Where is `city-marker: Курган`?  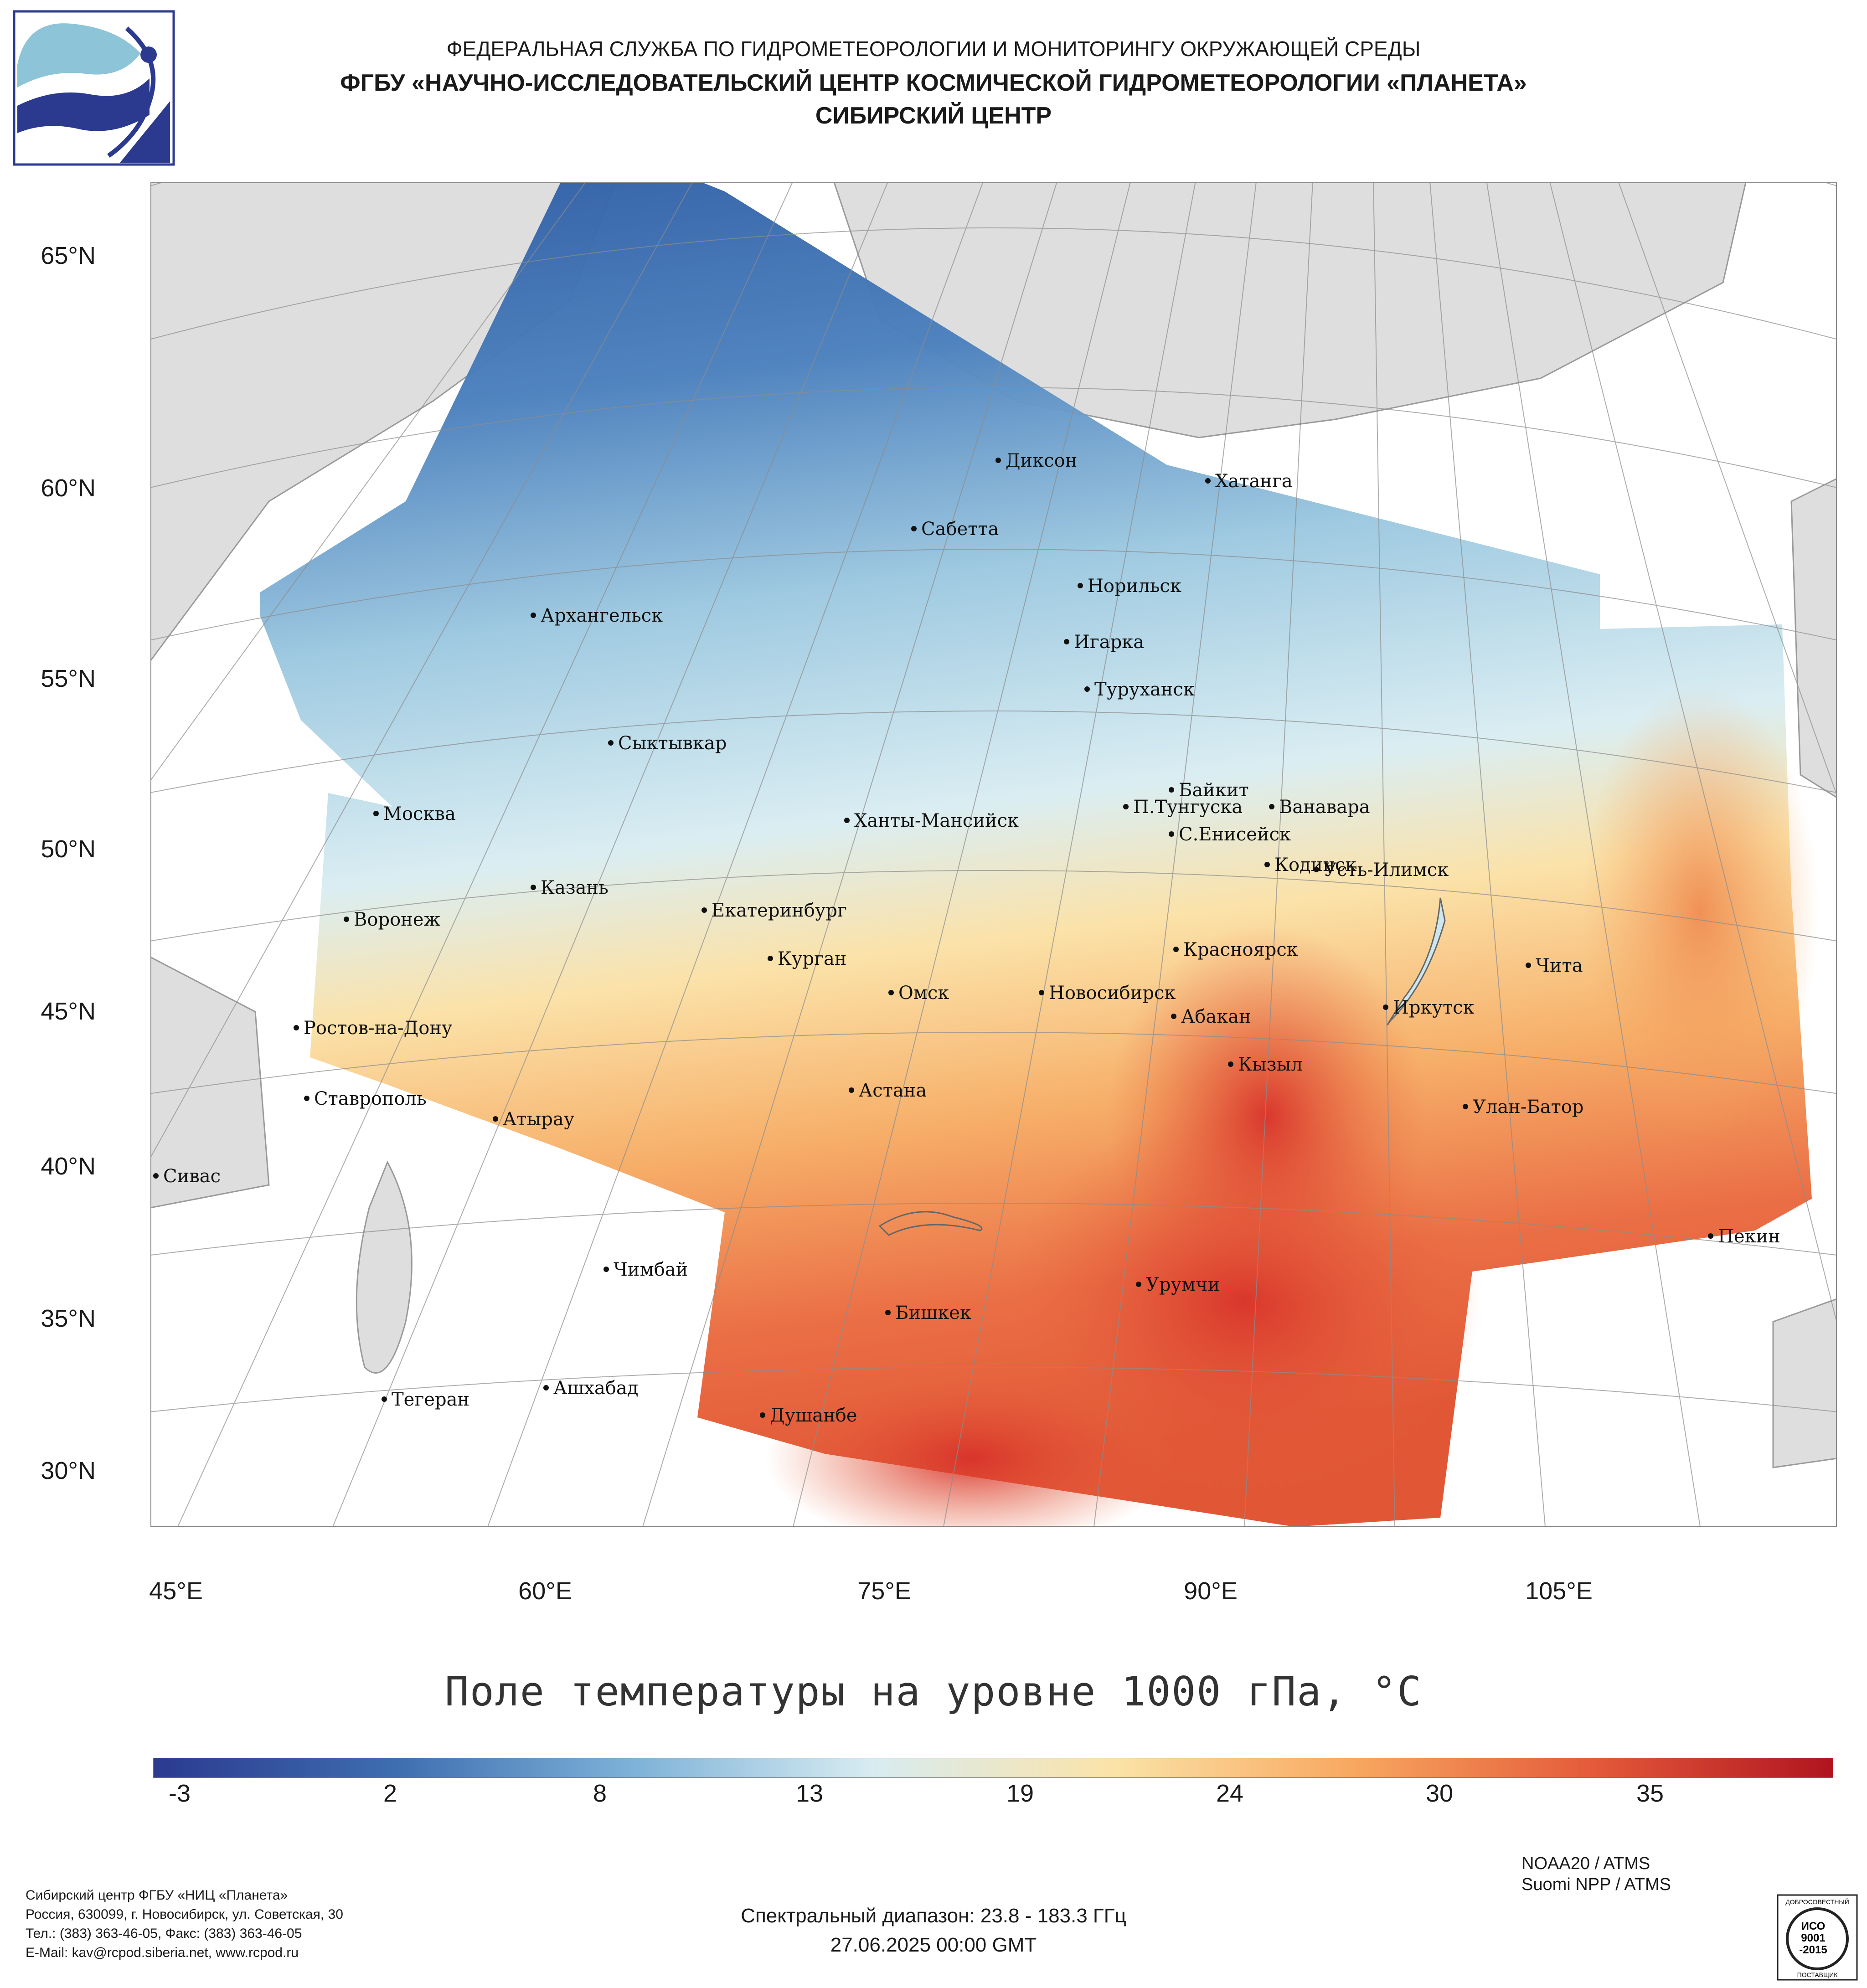
city-marker: Курган is located at coordinates (807, 959).